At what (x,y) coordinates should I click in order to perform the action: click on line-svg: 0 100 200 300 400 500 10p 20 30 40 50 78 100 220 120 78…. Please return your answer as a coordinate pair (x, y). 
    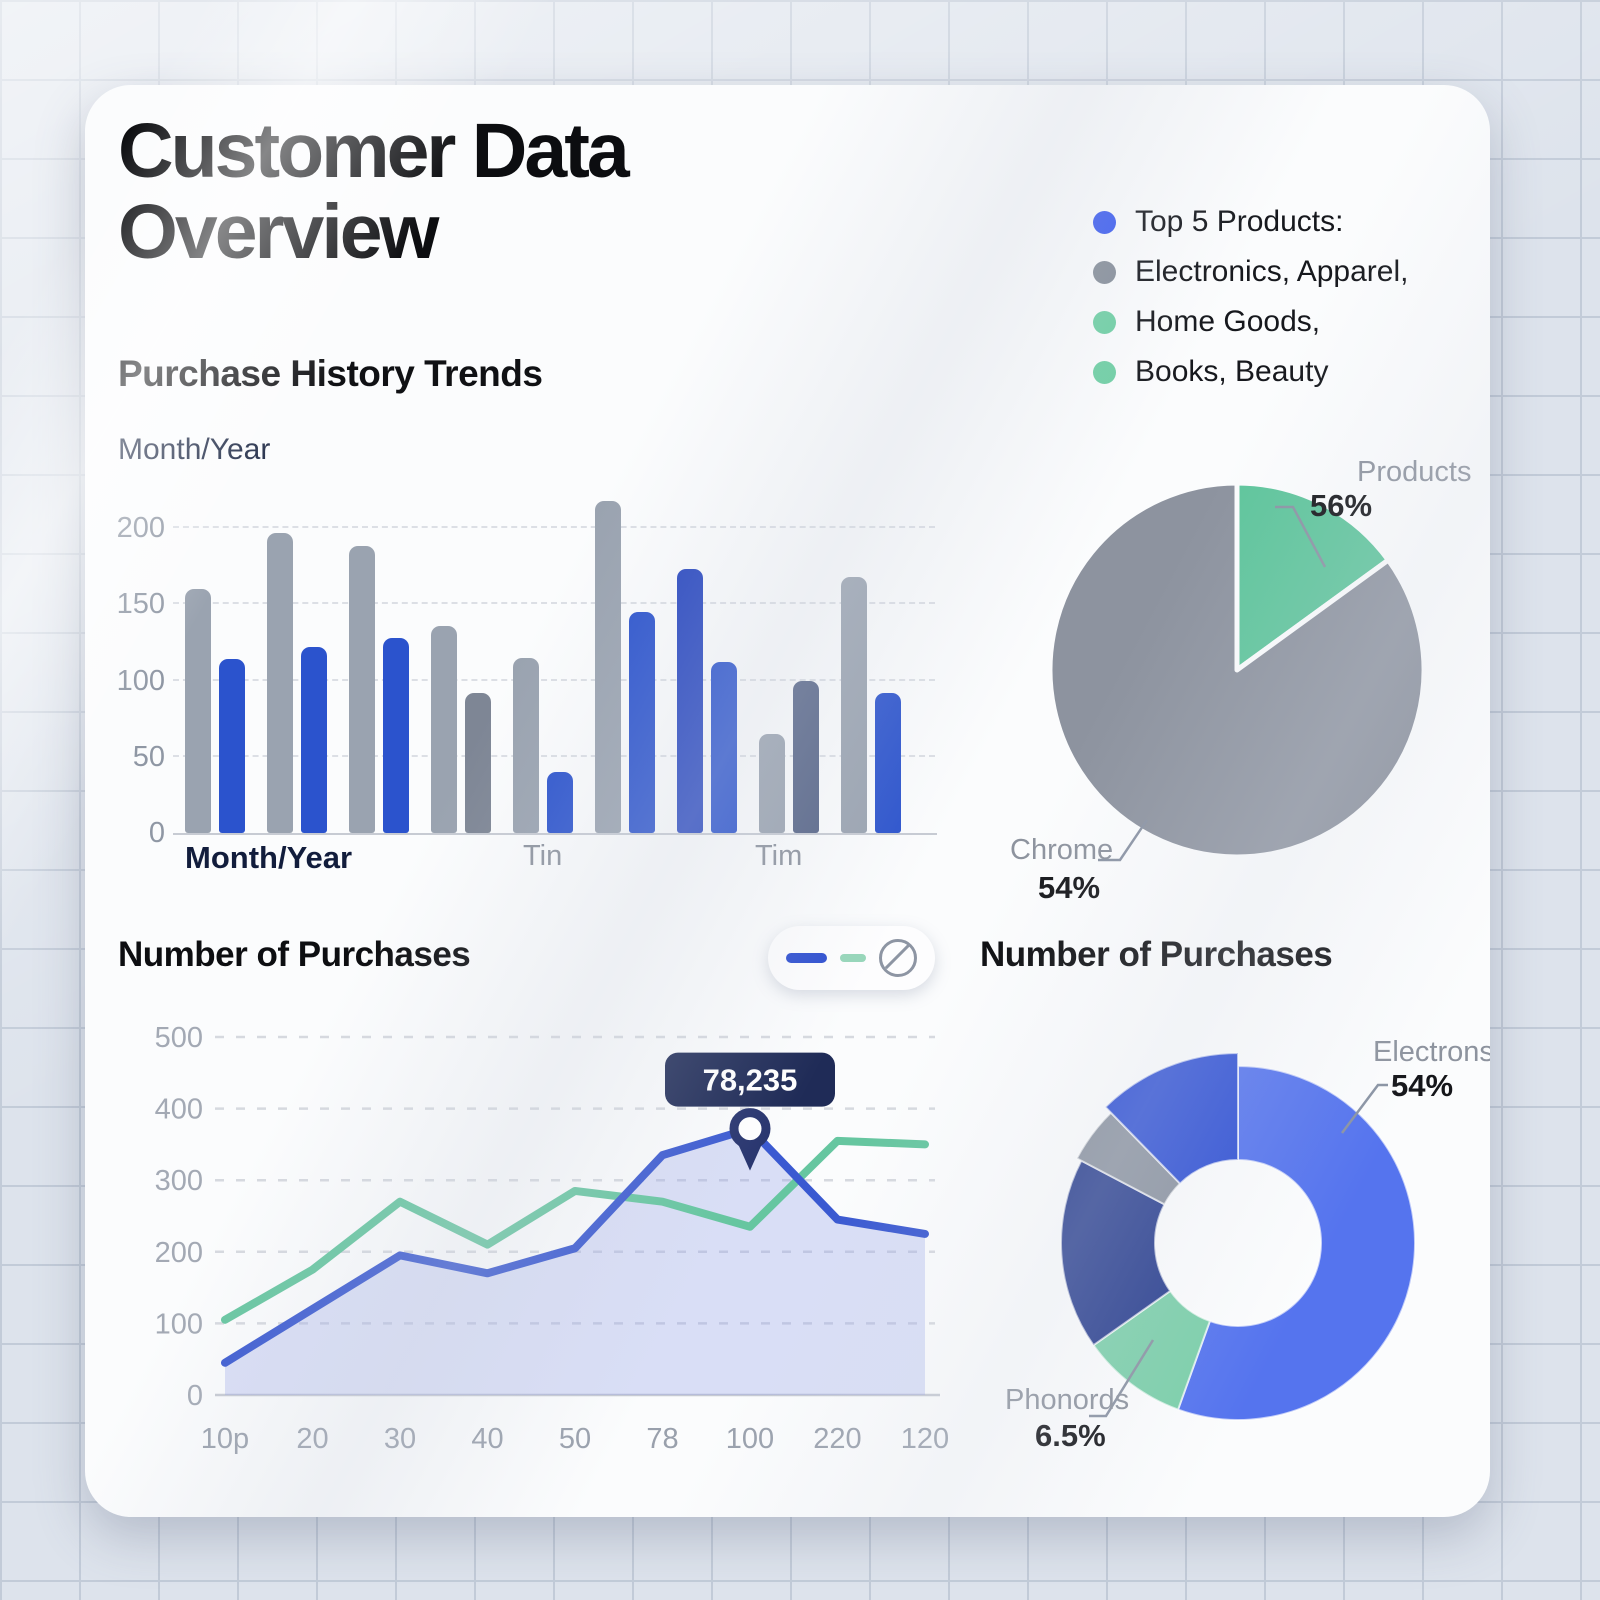
    Looking at the image, I should click on (552, 1238).